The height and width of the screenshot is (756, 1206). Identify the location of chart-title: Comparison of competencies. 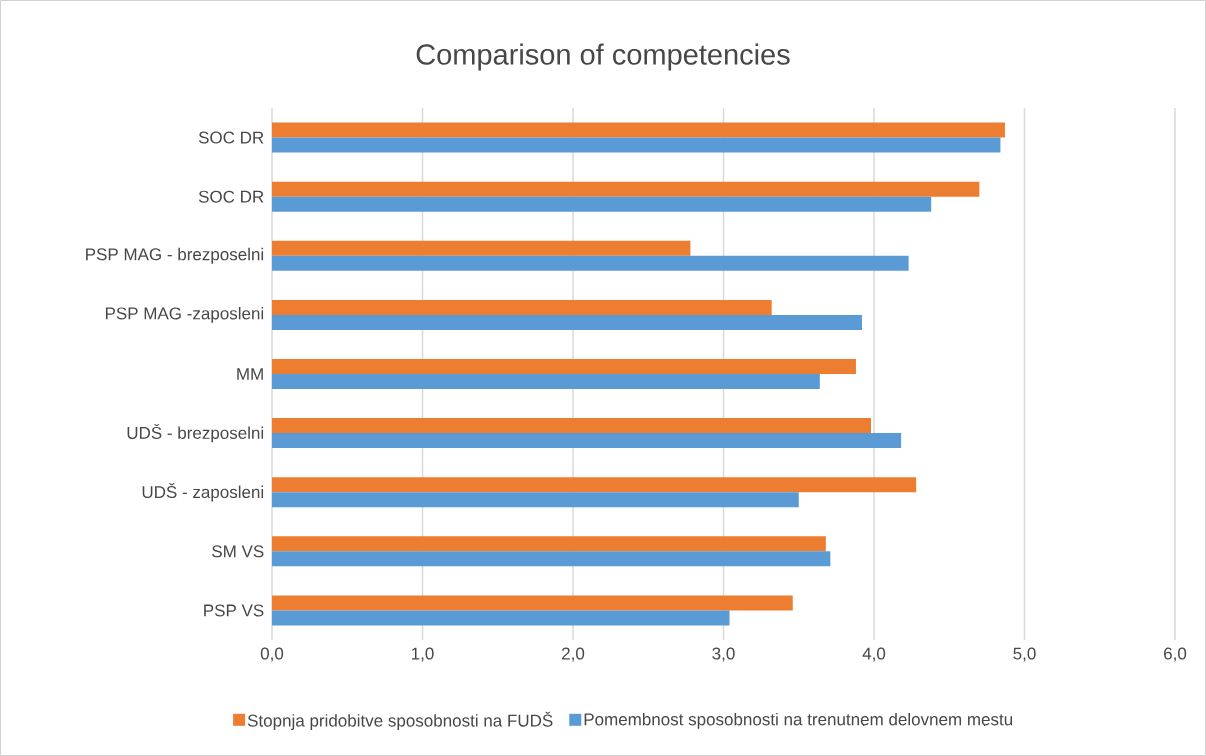
(603, 57).